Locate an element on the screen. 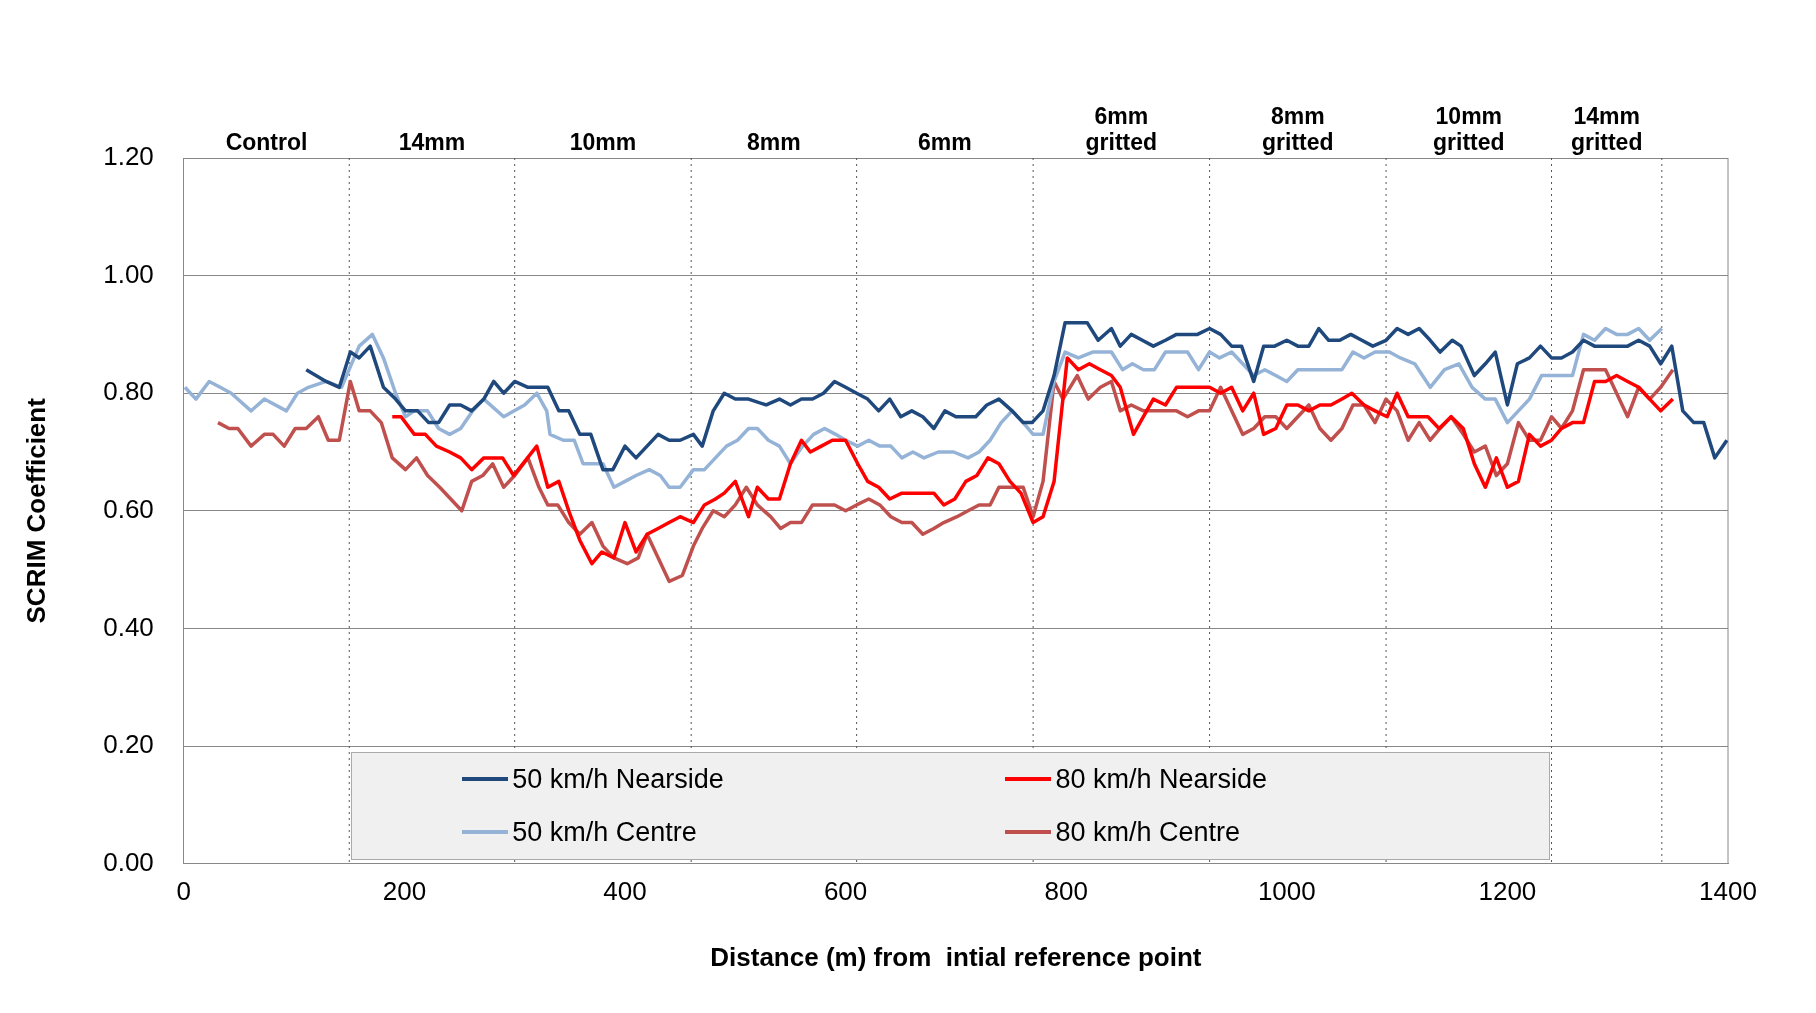 The width and height of the screenshot is (1816, 1013). legend-label: 50 km/h Nearside is located at coordinates (618, 779).